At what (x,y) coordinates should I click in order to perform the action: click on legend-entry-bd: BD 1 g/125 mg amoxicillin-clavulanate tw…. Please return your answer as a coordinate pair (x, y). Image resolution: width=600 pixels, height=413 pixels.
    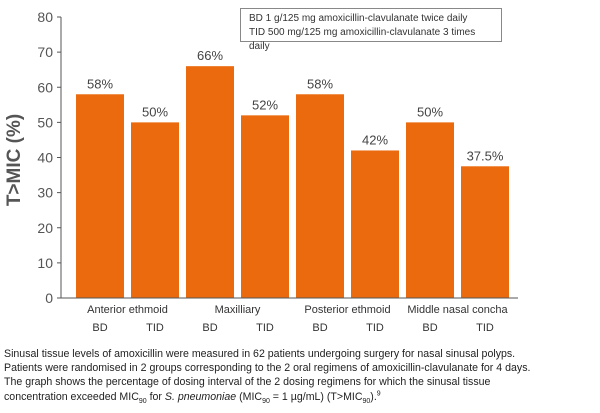
    Looking at the image, I should click on (358, 18).